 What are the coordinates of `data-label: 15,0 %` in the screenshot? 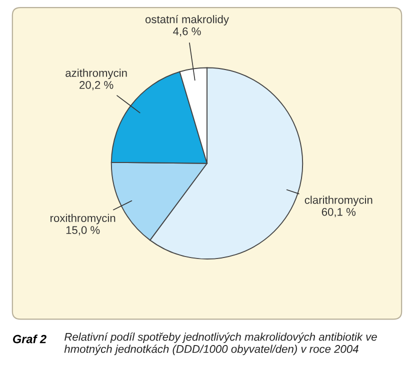 It's located at (83, 231).